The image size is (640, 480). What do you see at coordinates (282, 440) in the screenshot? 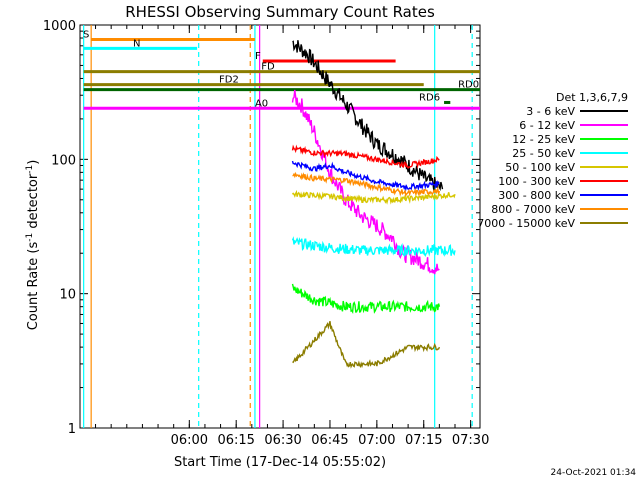
I see `x-tick-label: 06:30` at bounding box center [282, 440].